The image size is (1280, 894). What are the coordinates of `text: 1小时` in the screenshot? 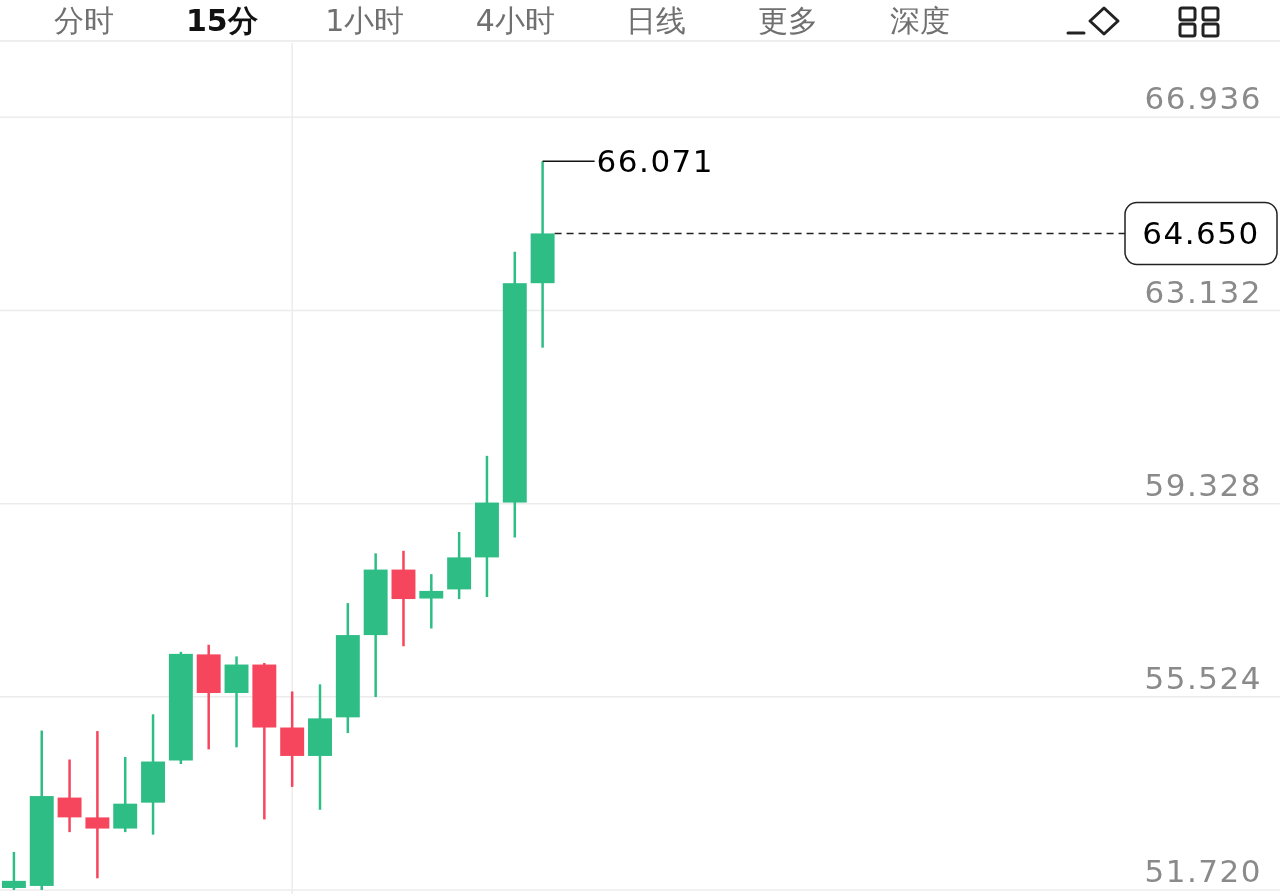 It's located at (365, 20).